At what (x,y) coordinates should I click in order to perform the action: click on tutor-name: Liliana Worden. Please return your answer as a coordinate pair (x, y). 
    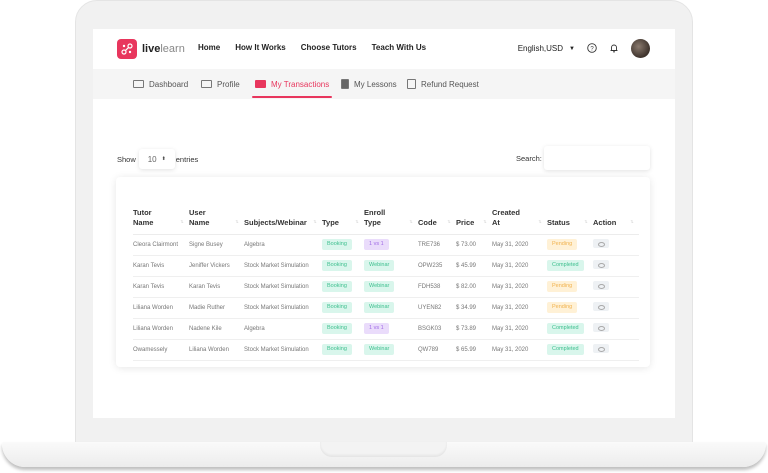
    Looking at the image, I should click on (161, 308).